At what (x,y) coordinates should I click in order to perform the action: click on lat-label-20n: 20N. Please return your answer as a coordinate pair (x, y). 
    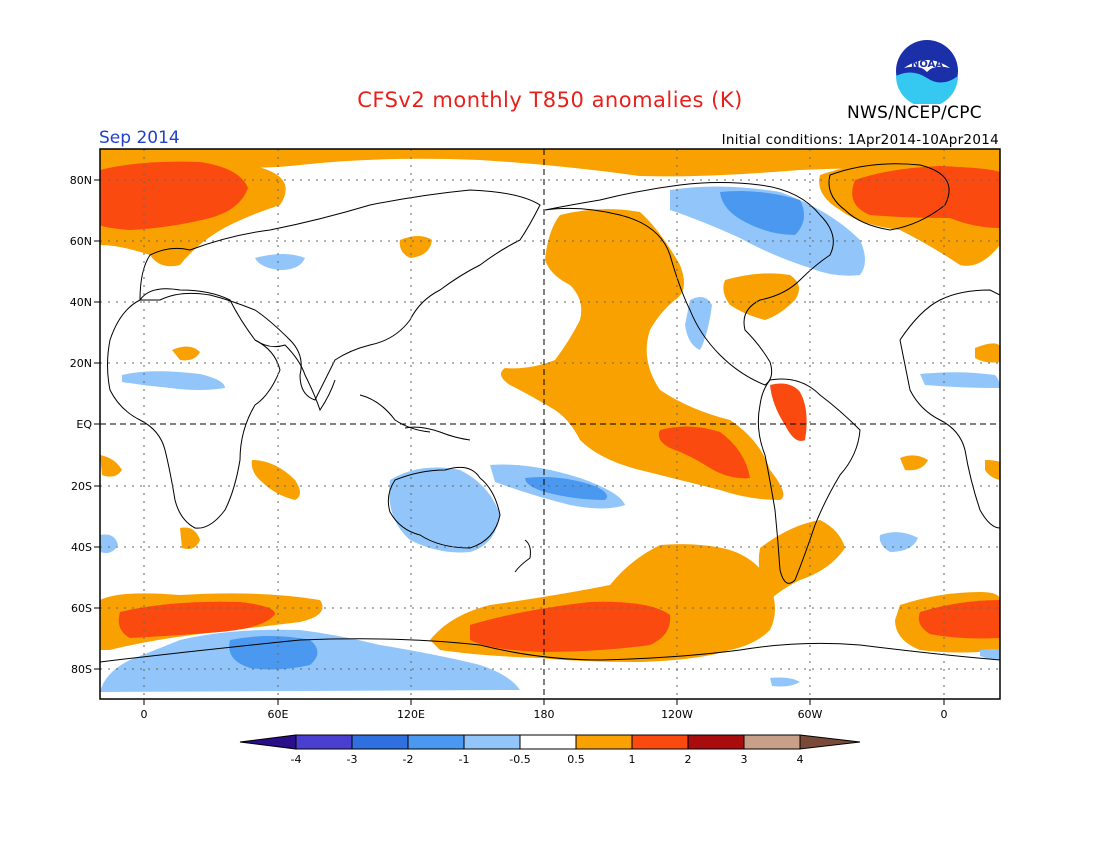
    Looking at the image, I should click on (81, 363).